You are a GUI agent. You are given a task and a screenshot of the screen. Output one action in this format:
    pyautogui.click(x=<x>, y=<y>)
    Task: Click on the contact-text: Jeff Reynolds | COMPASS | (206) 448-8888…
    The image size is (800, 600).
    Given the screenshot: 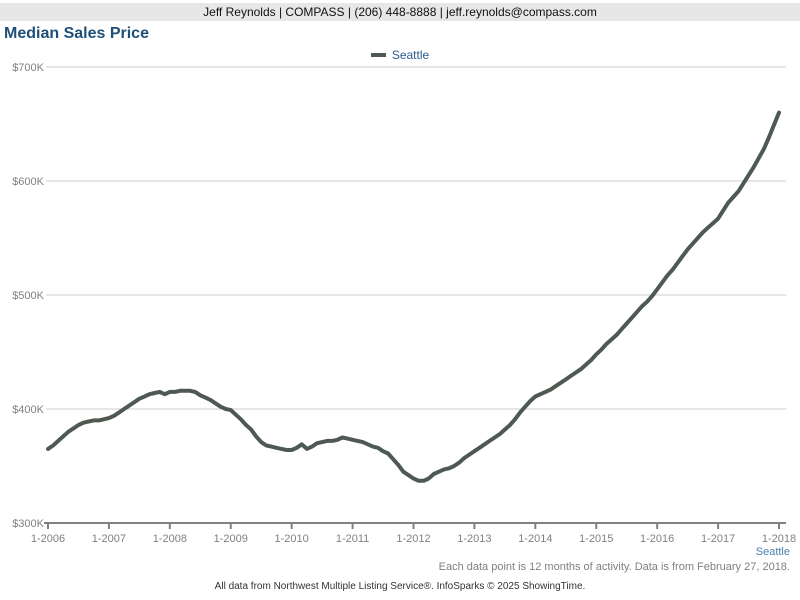 What is the action you would take?
    pyautogui.click(x=400, y=12)
    